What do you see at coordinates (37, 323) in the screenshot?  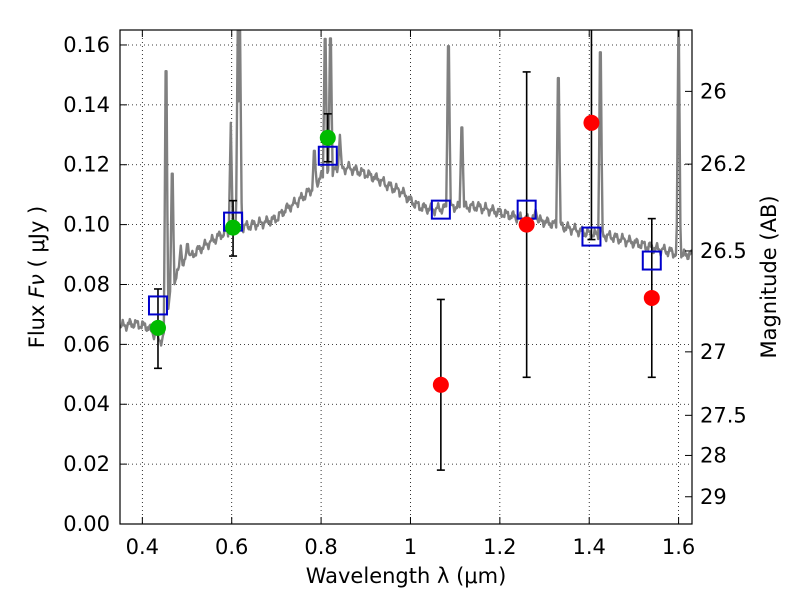 I see `y-axis-label-prefix: Flux` at bounding box center [37, 323].